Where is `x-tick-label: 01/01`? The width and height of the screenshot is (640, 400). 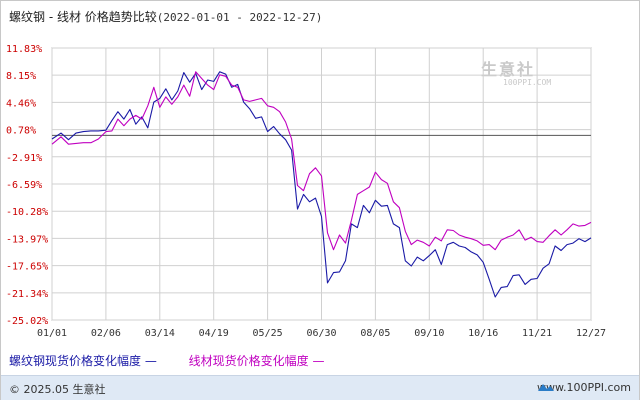 x-tick-label: 01/01 is located at coordinates (52, 333).